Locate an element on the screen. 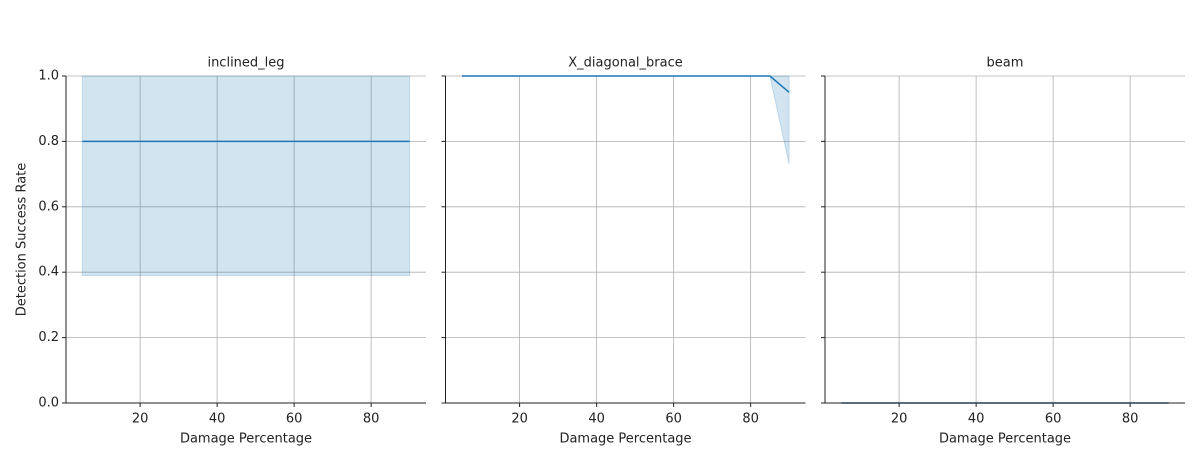 This screenshot has height=472, width=1200. subplot-title: X_diagonal_brace is located at coordinates (625, 63).